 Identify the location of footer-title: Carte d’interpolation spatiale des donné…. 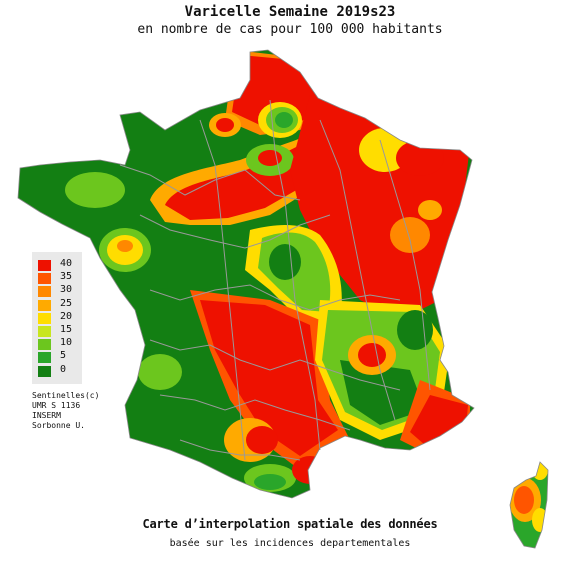
(290, 524).